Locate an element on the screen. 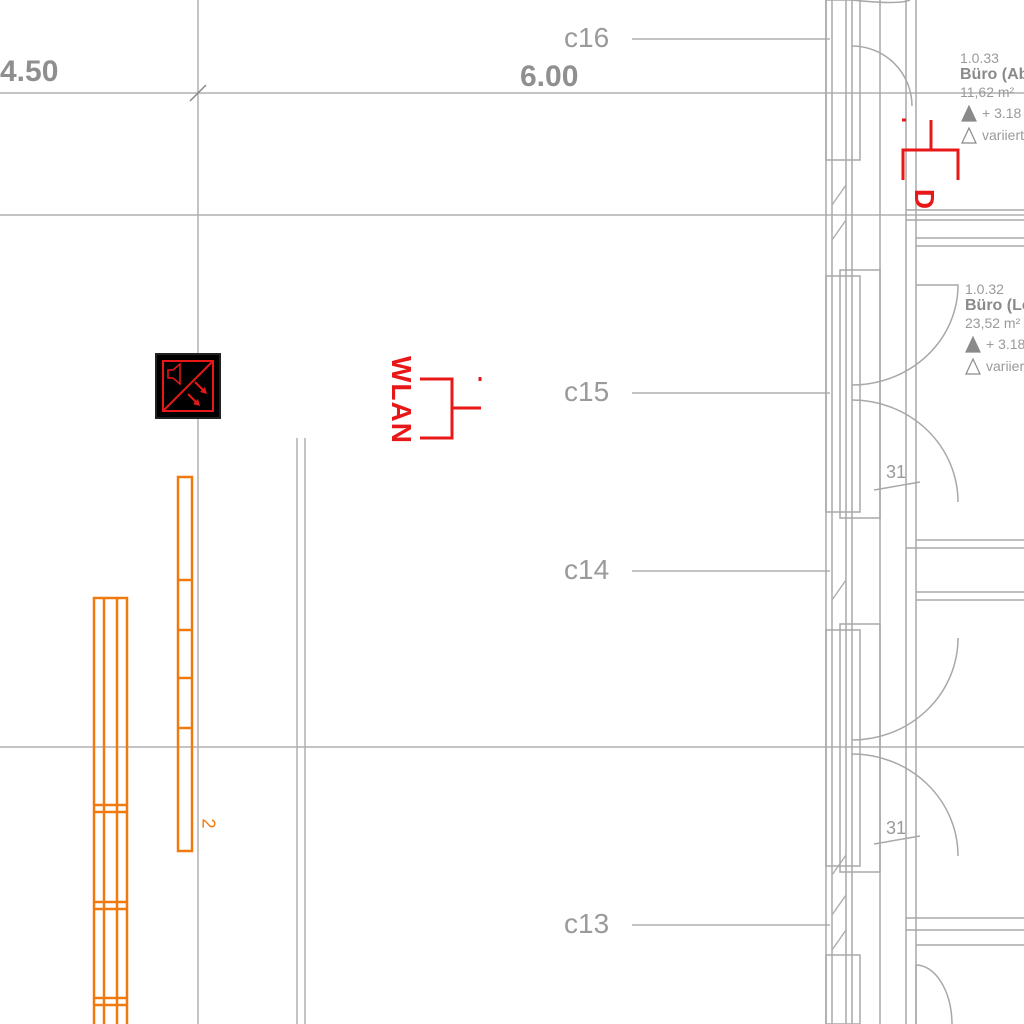  room-number: 1.0.32 is located at coordinates (984, 289).